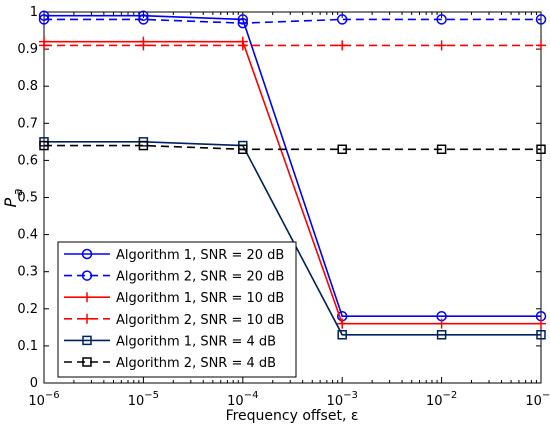 This screenshot has width=550, height=429. Describe the element at coordinates (27, 272) in the screenshot. I see `y-tick-label: 0.3` at that location.